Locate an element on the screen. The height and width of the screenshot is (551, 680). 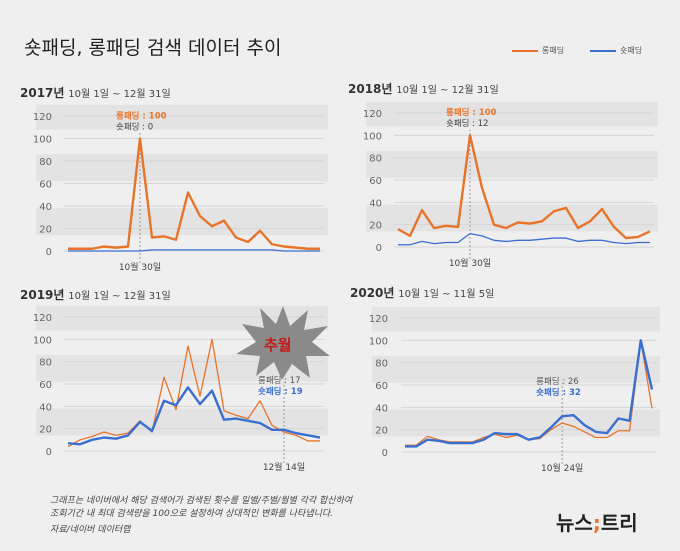
marker-date-label: 10월 24일 is located at coordinates (562, 468).